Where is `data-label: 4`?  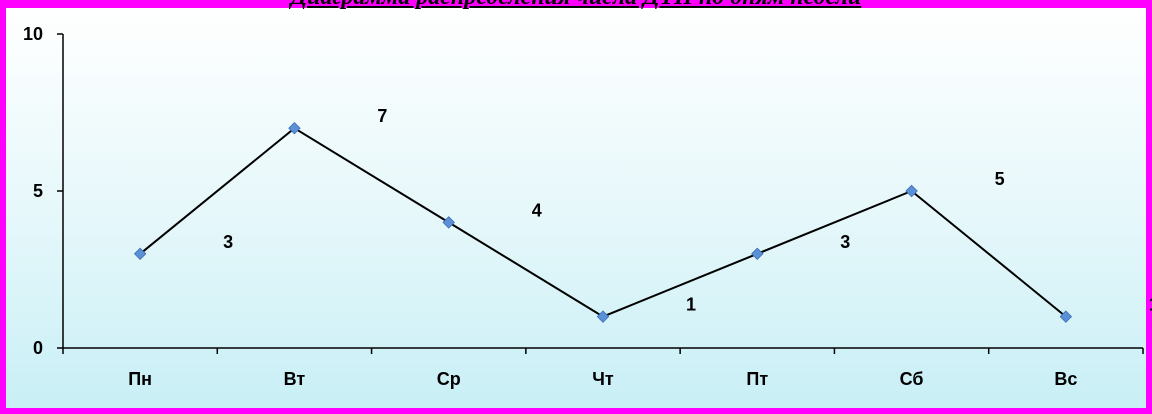 data-label: 4 is located at coordinates (537, 210).